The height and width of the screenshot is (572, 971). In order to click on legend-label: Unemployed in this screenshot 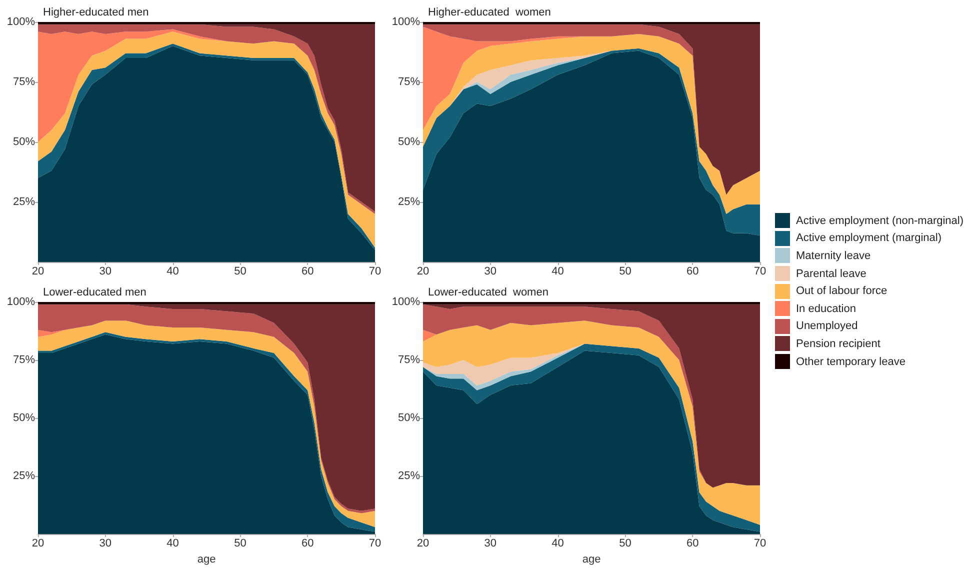, I will do `click(827, 326)`.